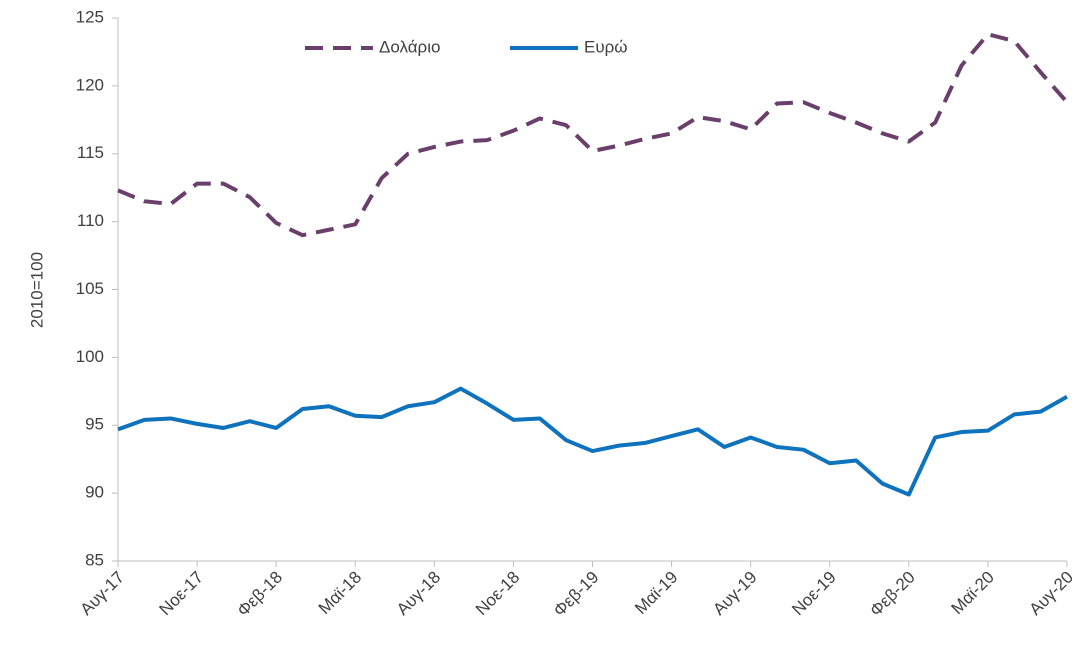  What do you see at coordinates (102, 593) in the screenshot?
I see `x-tick-label: Αυγ-17` at bounding box center [102, 593].